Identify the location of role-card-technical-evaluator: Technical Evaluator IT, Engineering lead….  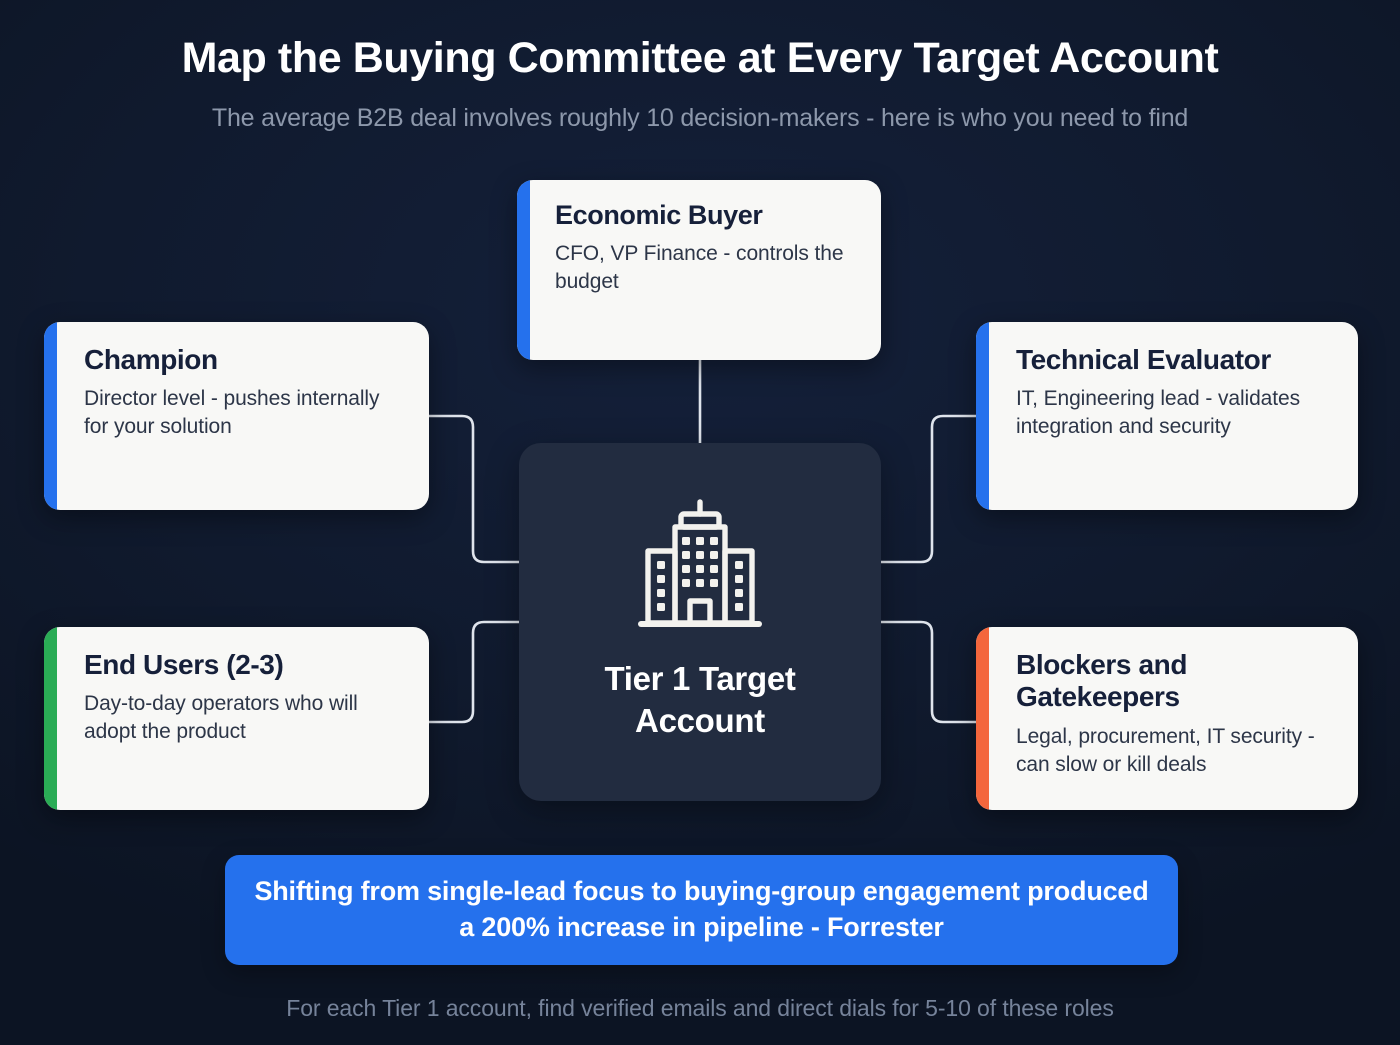
(1167, 416).